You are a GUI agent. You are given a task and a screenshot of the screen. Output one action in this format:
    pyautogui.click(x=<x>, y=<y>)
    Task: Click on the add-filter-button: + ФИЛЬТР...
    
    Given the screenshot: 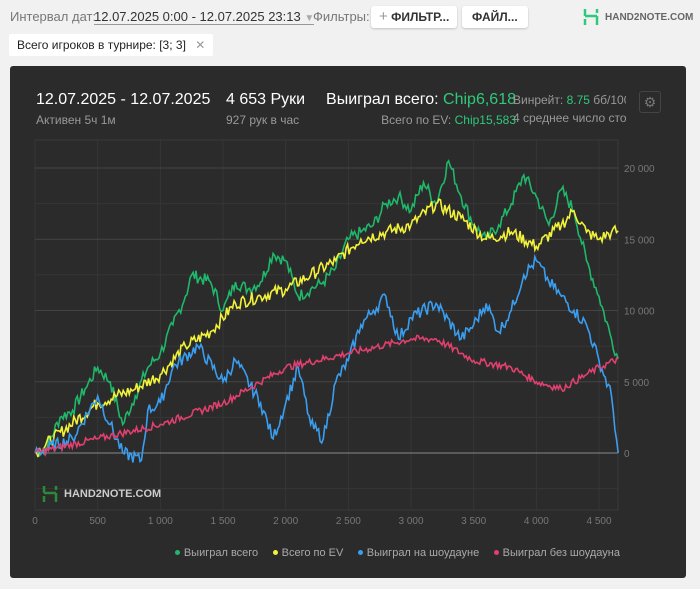 What is the action you would take?
    pyautogui.click(x=414, y=17)
    